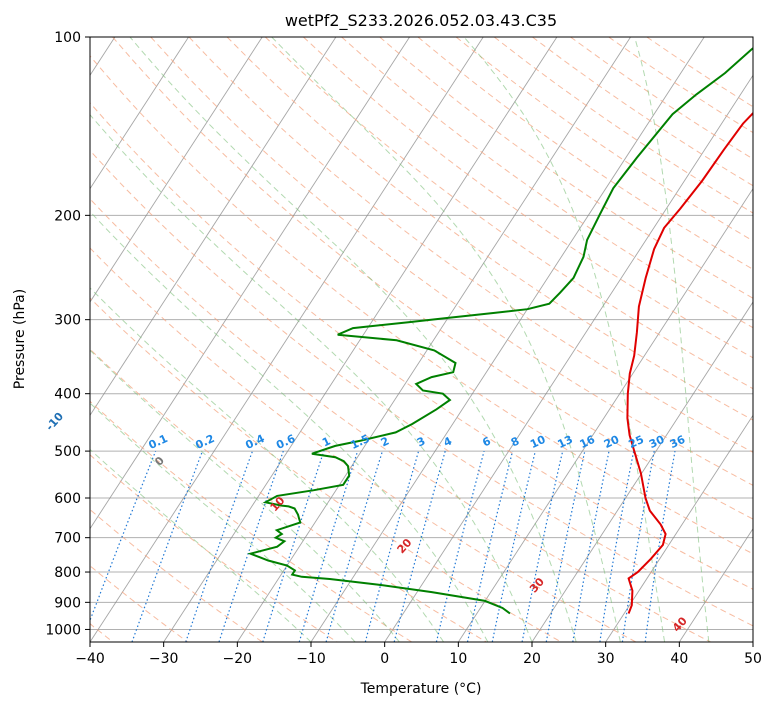 The width and height of the screenshot is (775, 708). What do you see at coordinates (458, 659) in the screenshot?
I see `x-tick-label: 10` at bounding box center [458, 659].